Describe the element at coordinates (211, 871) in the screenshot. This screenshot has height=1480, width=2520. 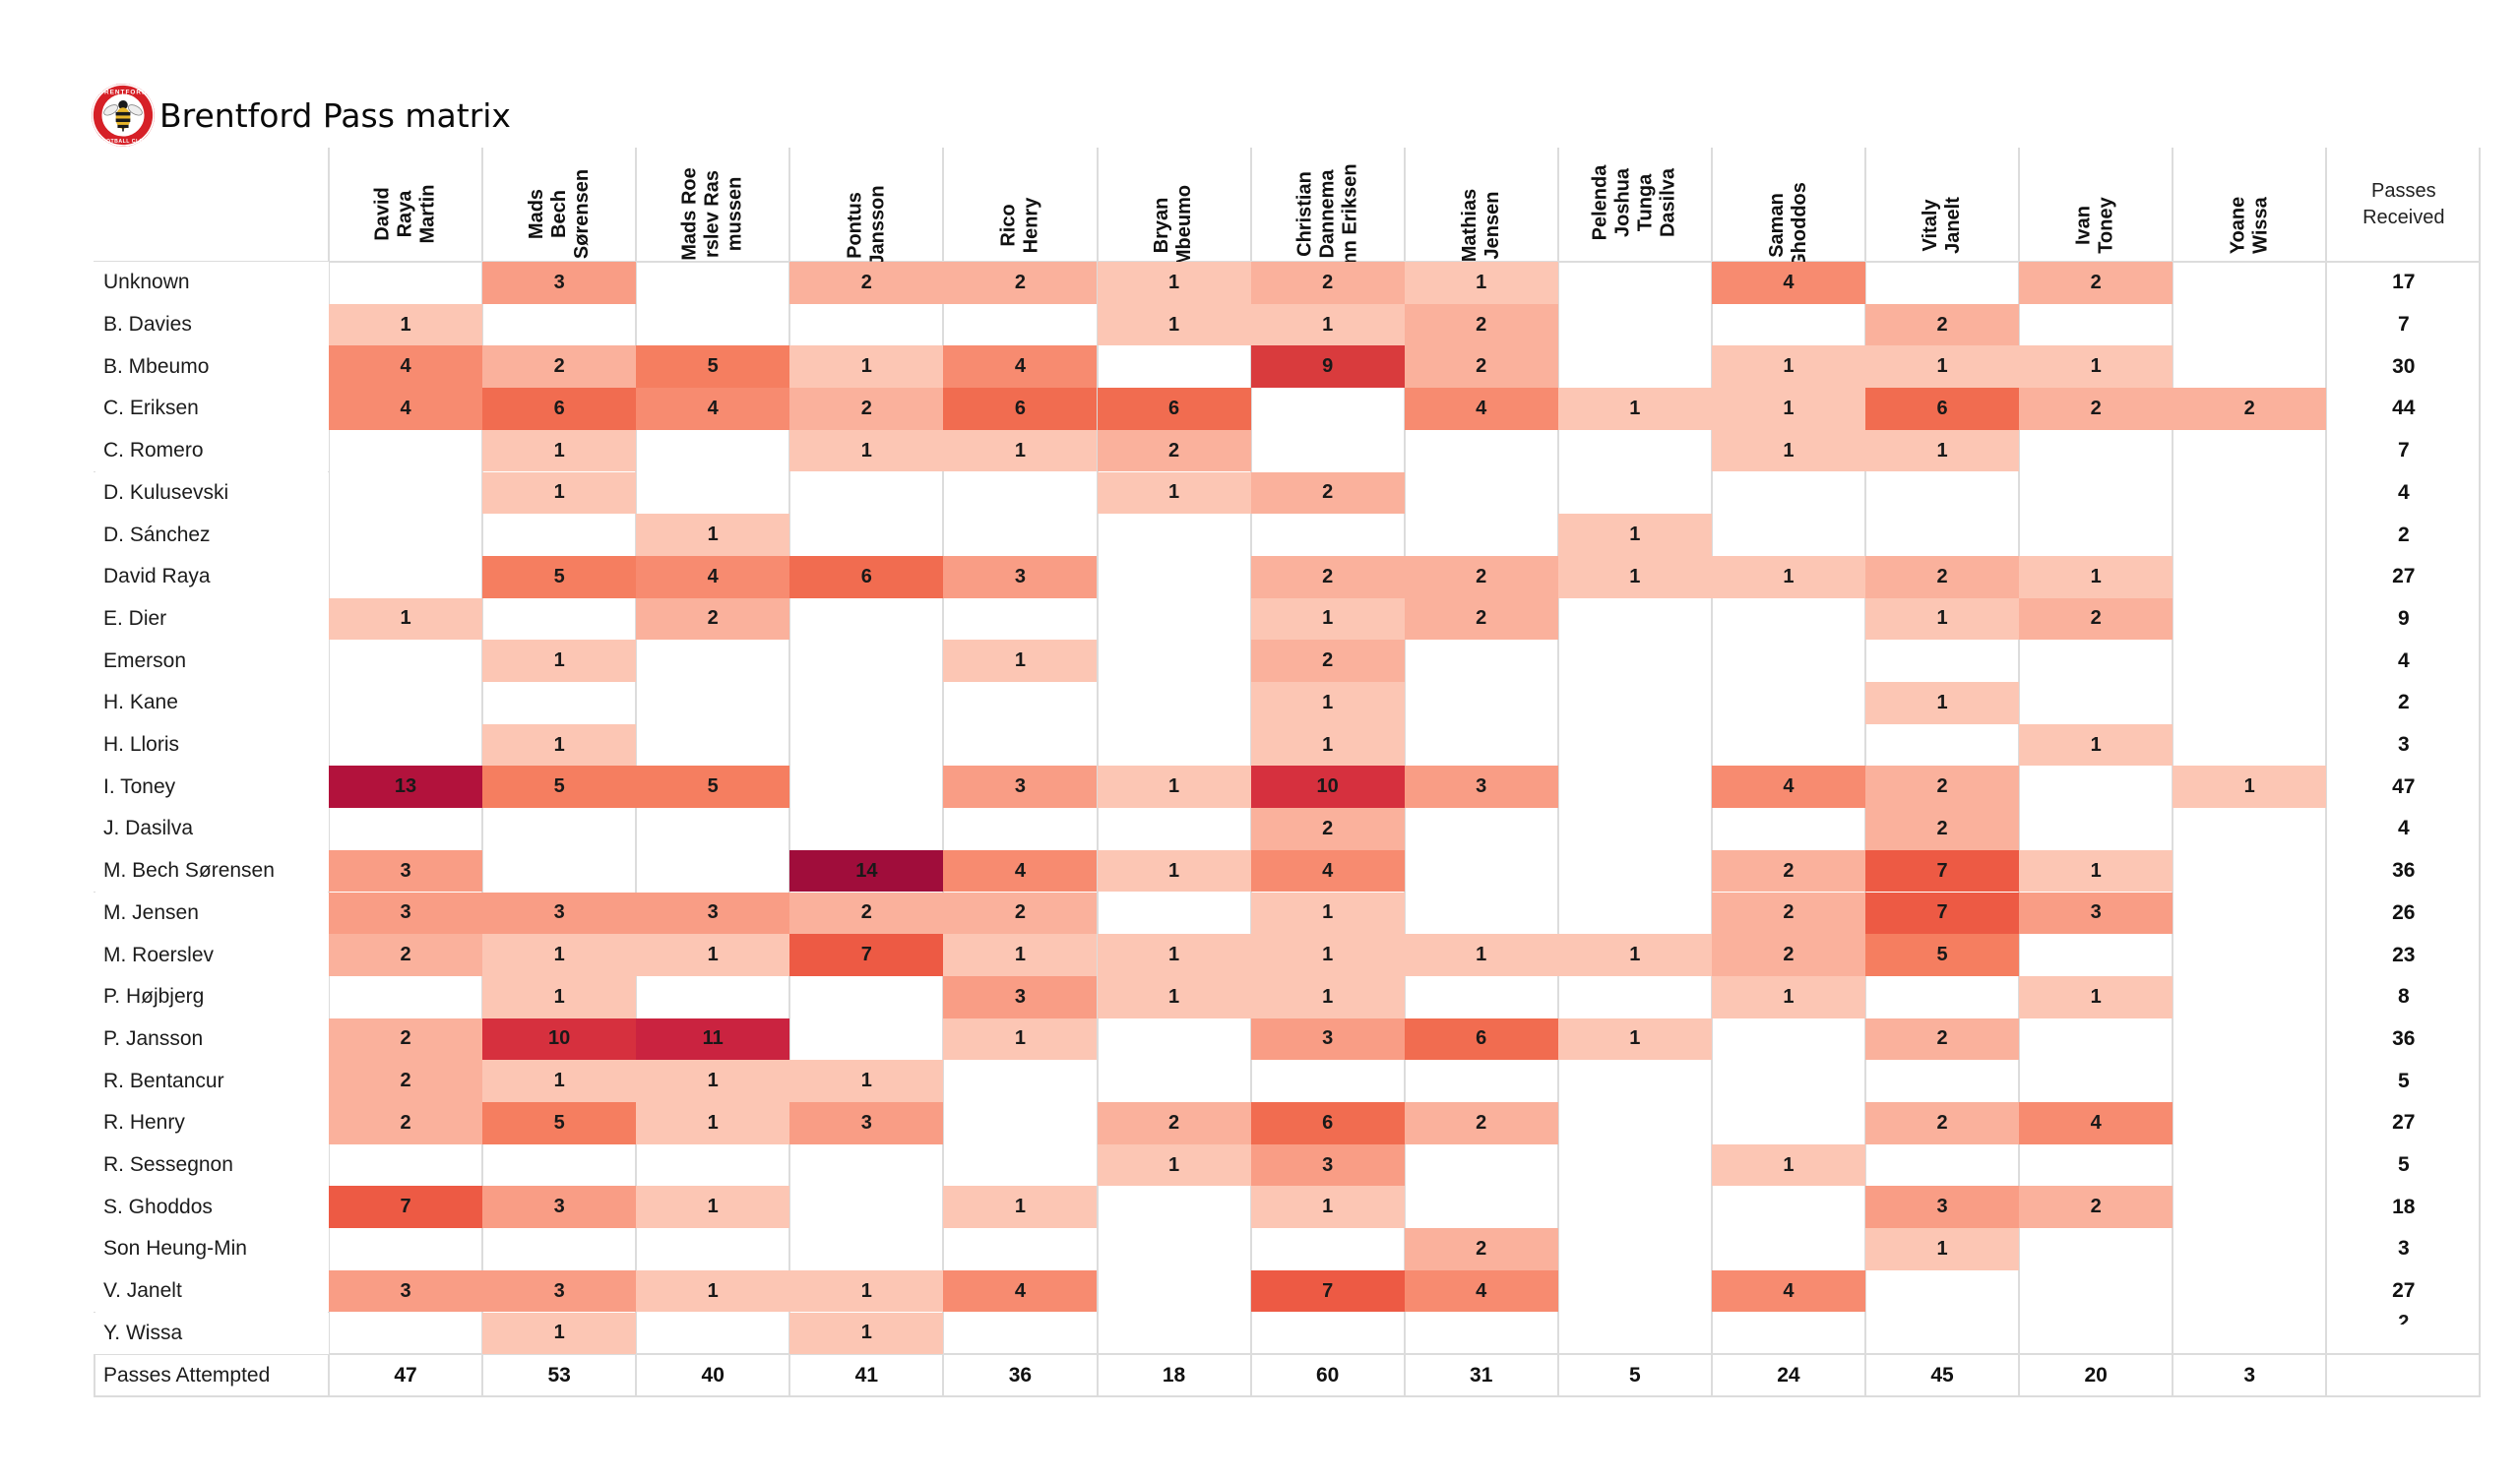
I see `row-label: M. Bech Sørensen` at that location.